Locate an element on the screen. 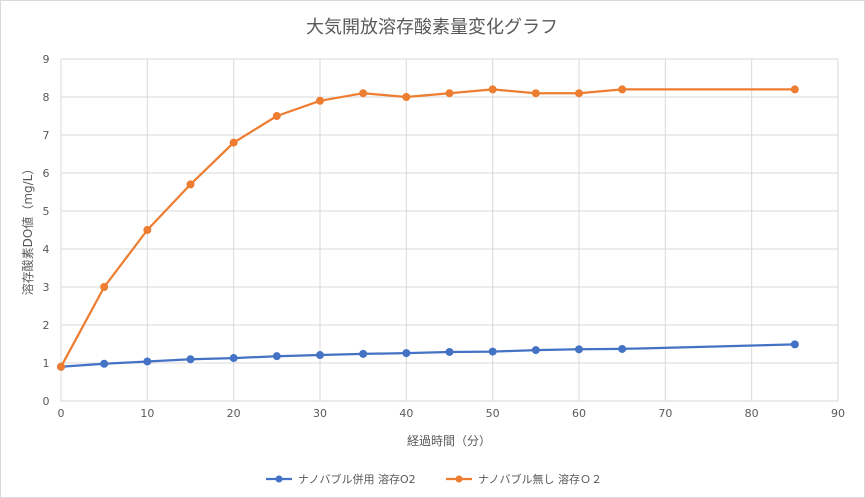 This screenshot has width=865, height=498. x-tick-label: 70 is located at coordinates (665, 413).